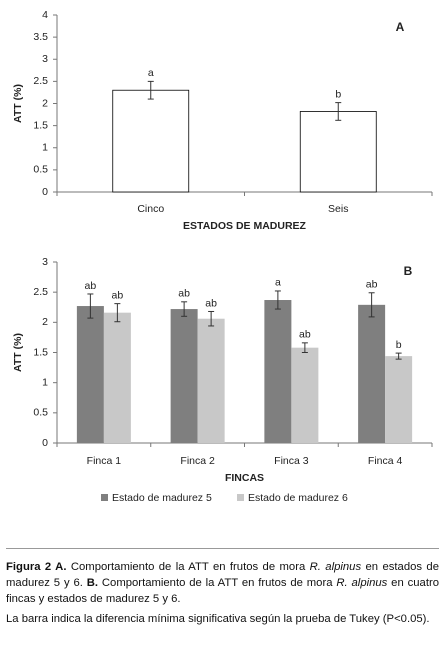 This screenshot has height=649, width=445. Describe the element at coordinates (338, 209) in the screenshot. I see `x-tick-label: Seis` at that location.